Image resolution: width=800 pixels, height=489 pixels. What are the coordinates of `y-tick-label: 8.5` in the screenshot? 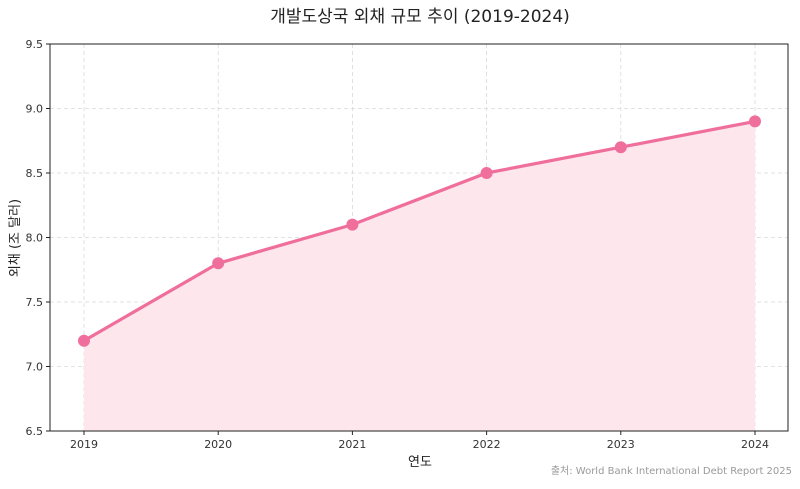 It's located at (35, 173).